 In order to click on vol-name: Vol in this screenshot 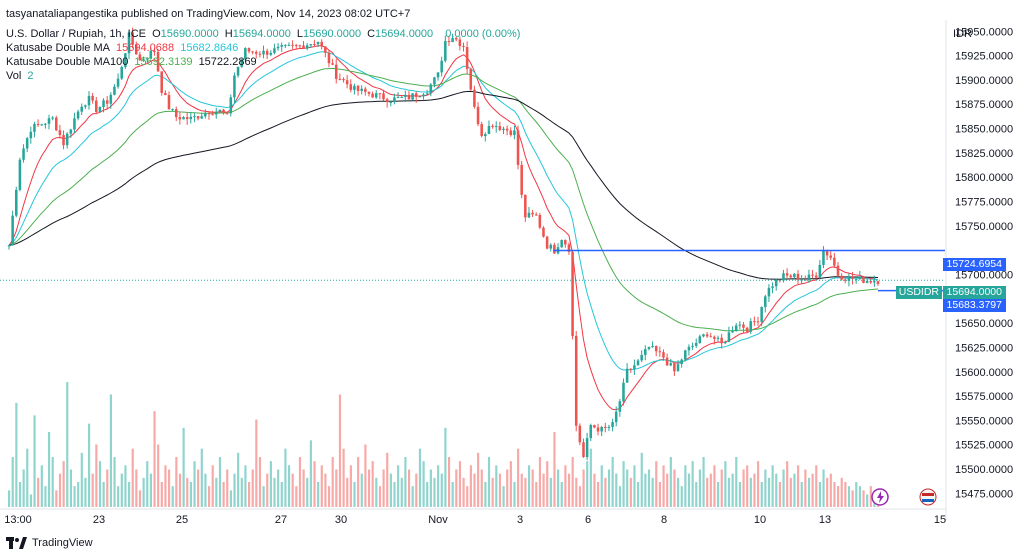, I will do `click(14, 76)`.